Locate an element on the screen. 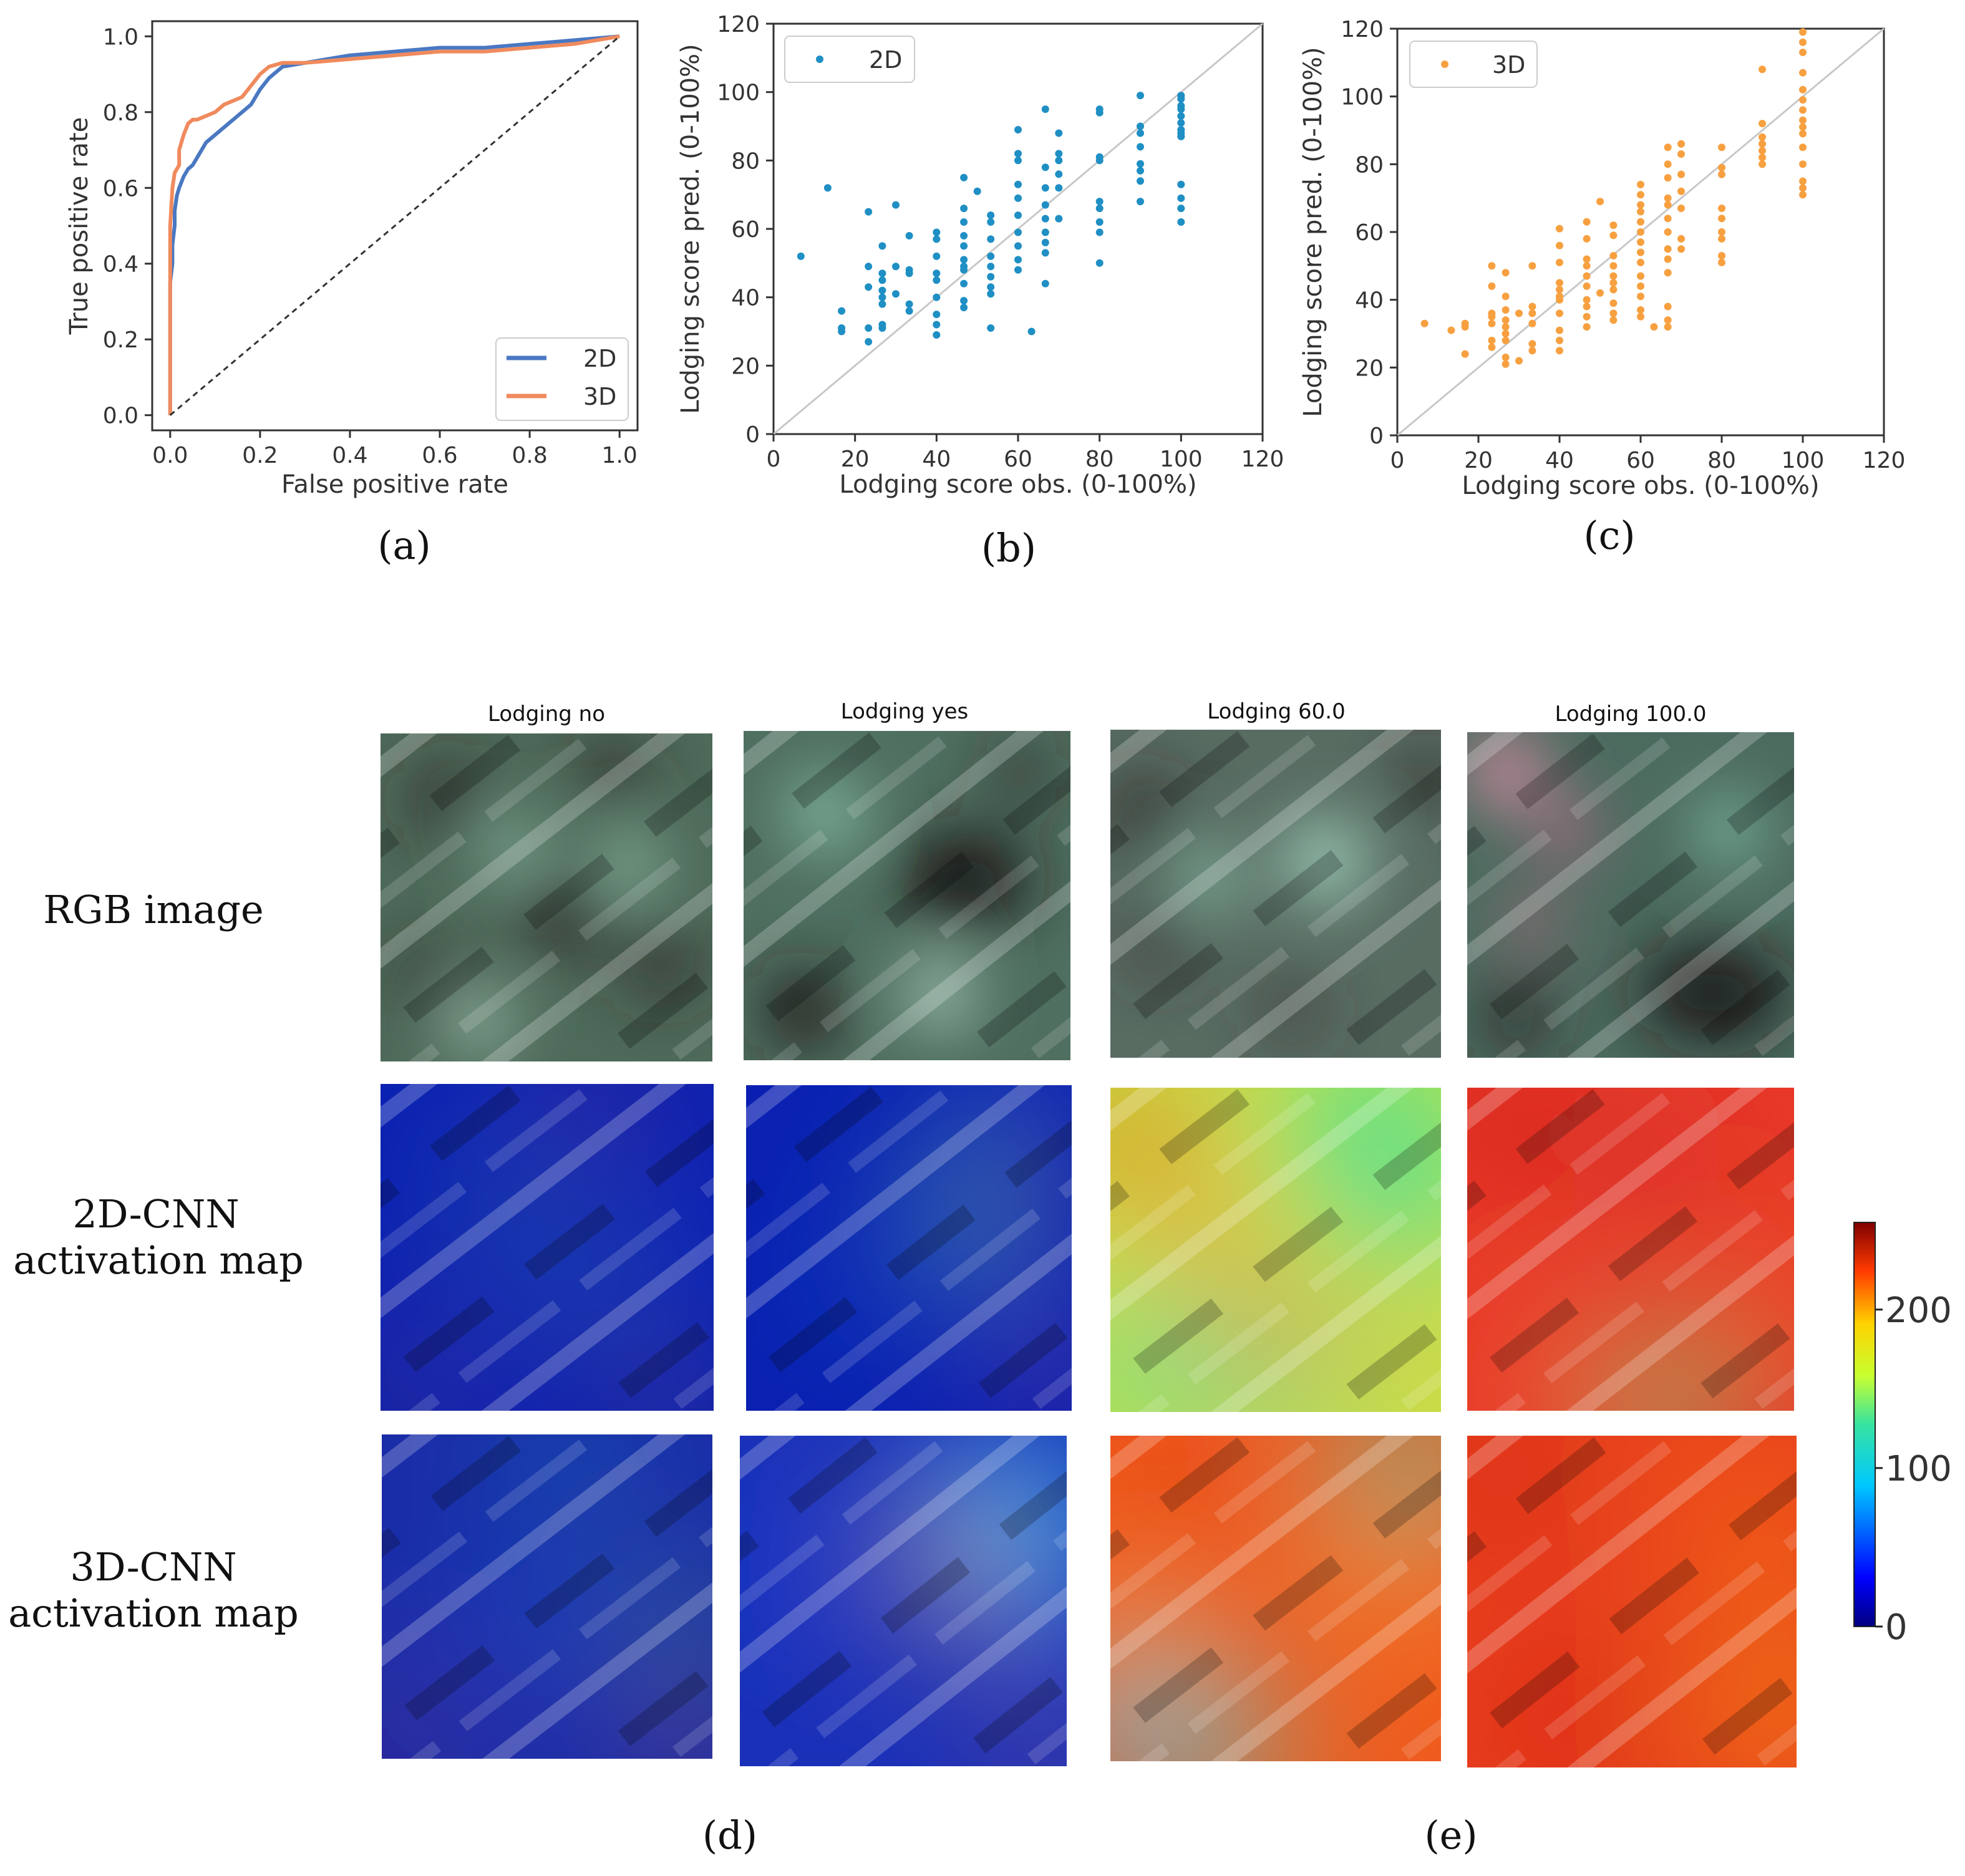  roc-ytick-label: 1.0 is located at coordinates (120, 37).